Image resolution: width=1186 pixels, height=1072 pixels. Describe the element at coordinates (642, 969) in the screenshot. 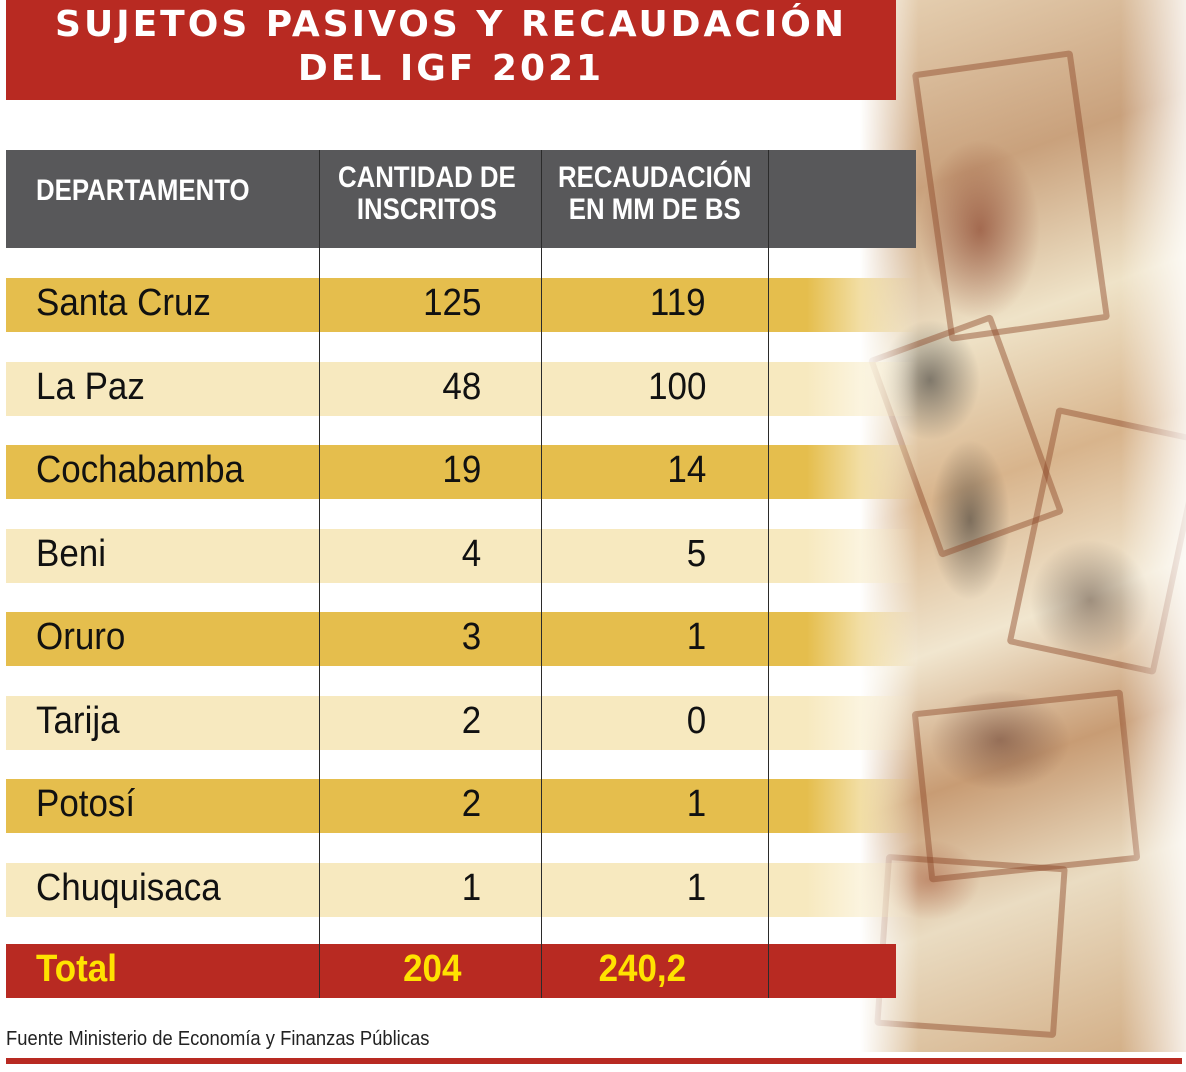

I see `total-recaudacion: 240,2` at that location.